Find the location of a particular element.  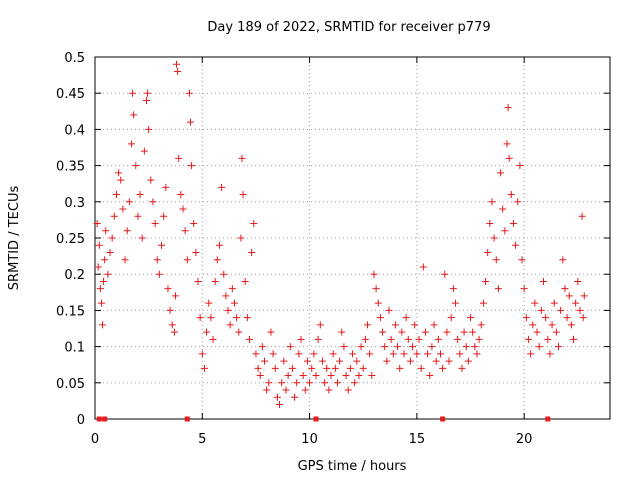

y-tick-label: 0.15 is located at coordinates (70, 311).